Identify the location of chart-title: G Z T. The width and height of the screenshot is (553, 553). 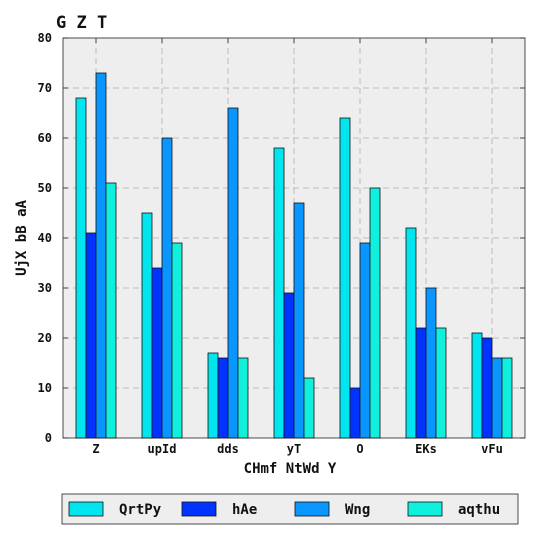
(81, 23).